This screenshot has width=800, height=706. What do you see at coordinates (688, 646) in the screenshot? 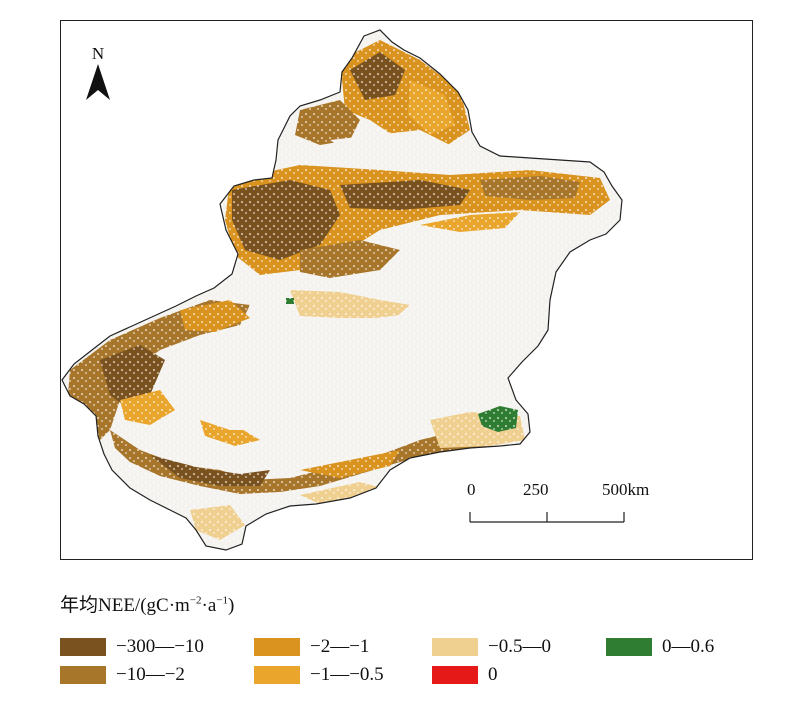
I see `legend-label: 0—0.6` at bounding box center [688, 646].